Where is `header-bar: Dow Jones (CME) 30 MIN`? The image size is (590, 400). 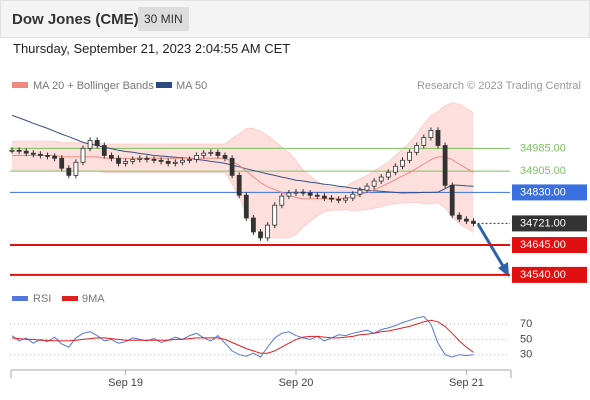
header-bar: Dow Jones (CME) 30 MIN is located at coordinates (295, 19).